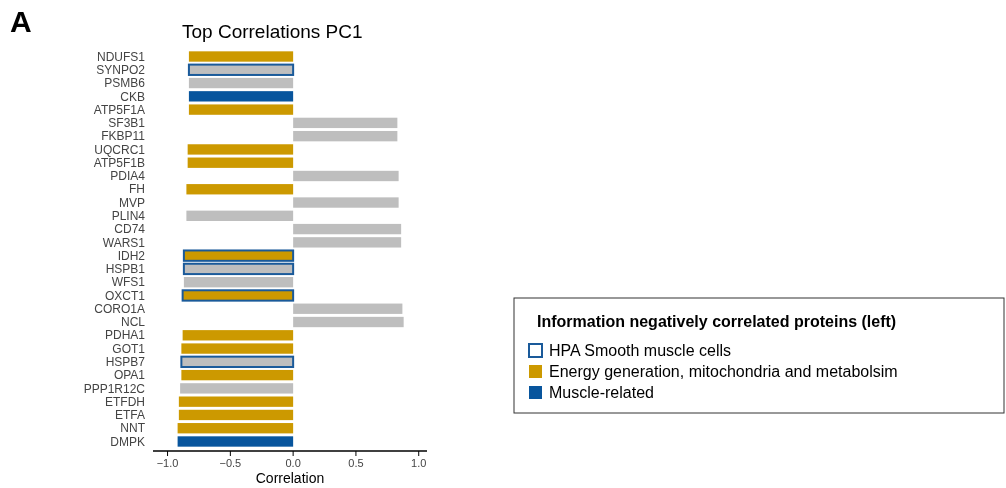 The image size is (1006, 488). Describe the element at coordinates (640, 350) in the screenshot. I see `legend-label: HPA Smooth muscle cells` at that location.